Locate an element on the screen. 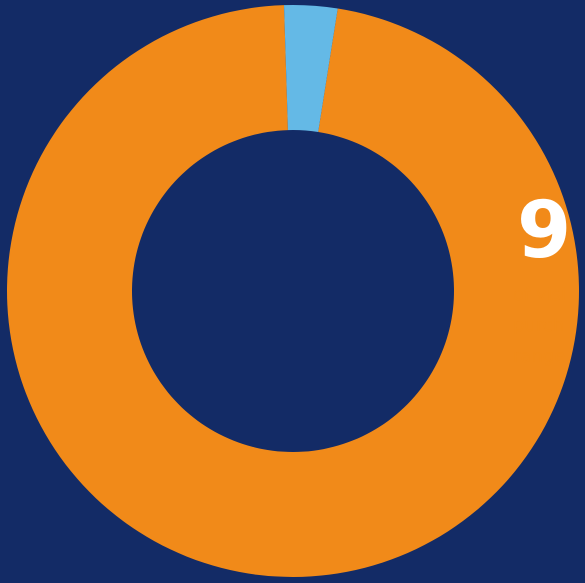 The image size is (585, 583). stat-percentage: 9 is located at coordinates (544, 231).